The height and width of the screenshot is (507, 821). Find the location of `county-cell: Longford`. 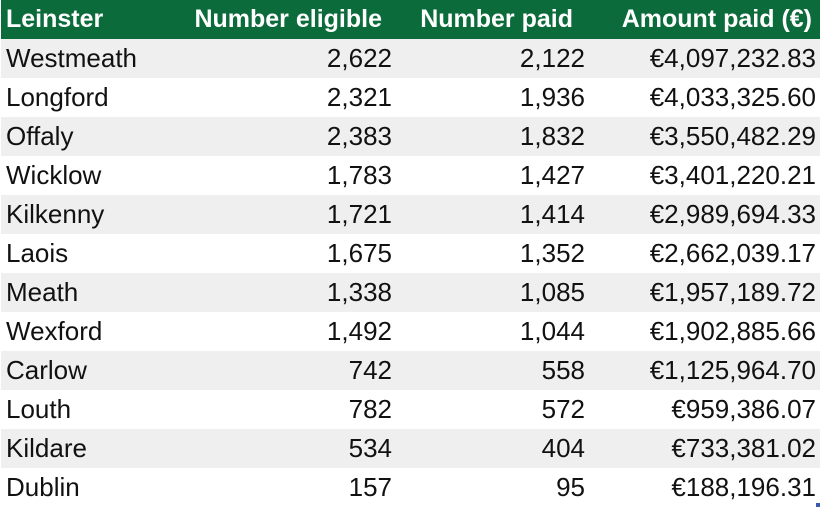

county-cell: Longford is located at coordinates (57, 97).